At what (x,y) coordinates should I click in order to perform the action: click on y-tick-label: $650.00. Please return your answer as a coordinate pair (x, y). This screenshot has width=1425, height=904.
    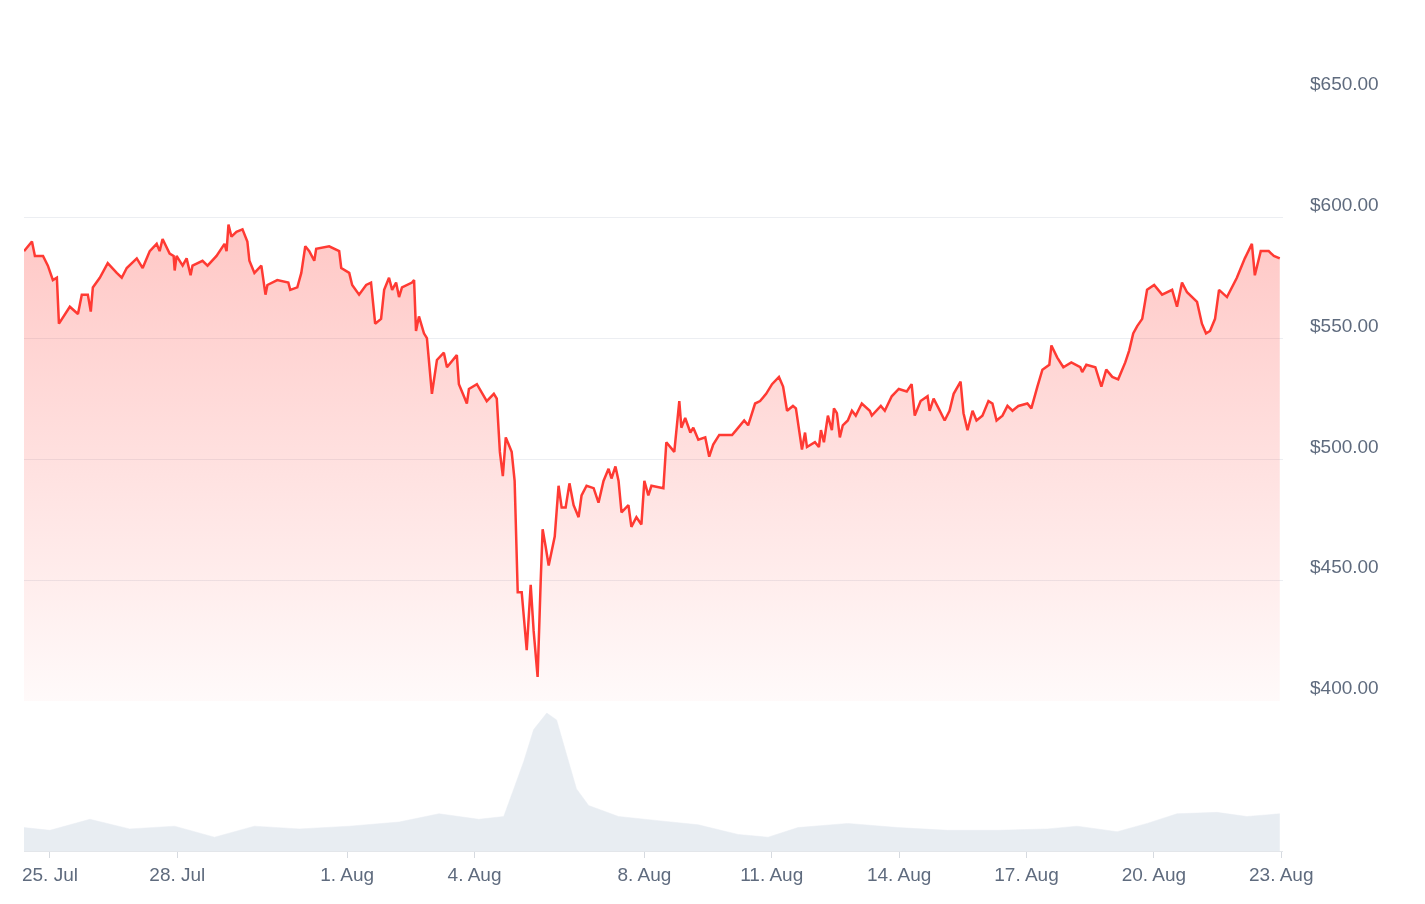
    Looking at the image, I should click on (1344, 83).